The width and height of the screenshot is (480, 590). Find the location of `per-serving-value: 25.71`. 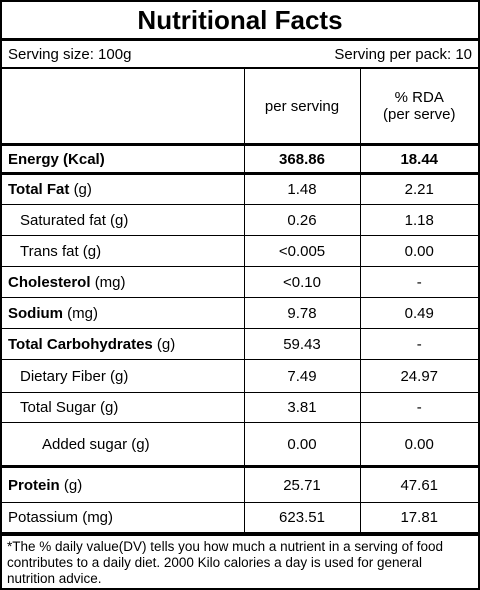

per-serving-value: 25.71 is located at coordinates (302, 485).